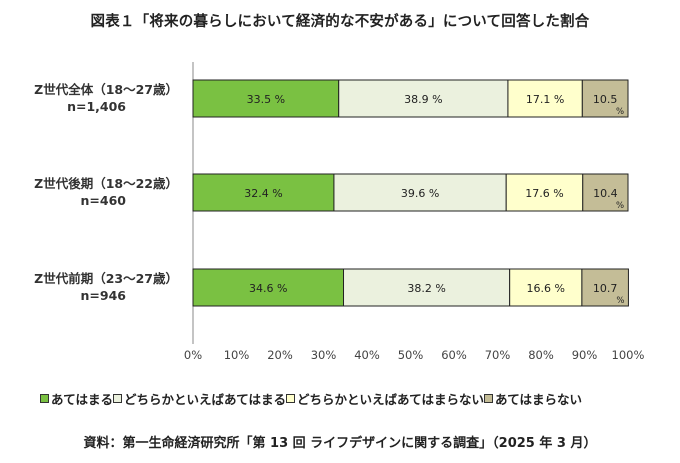 The height and width of the screenshot is (463, 680). I want to click on data-label: 39.6 %, so click(420, 193).